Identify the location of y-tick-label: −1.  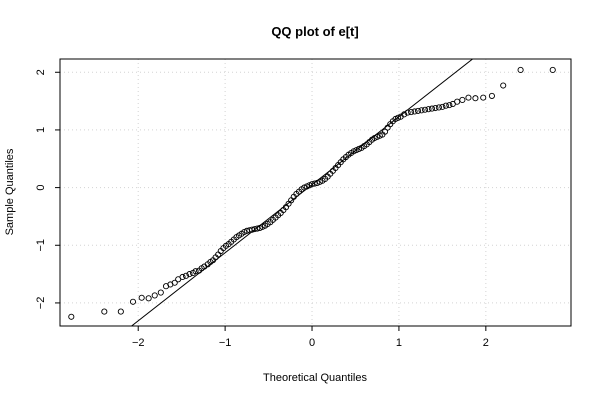
(41, 245).